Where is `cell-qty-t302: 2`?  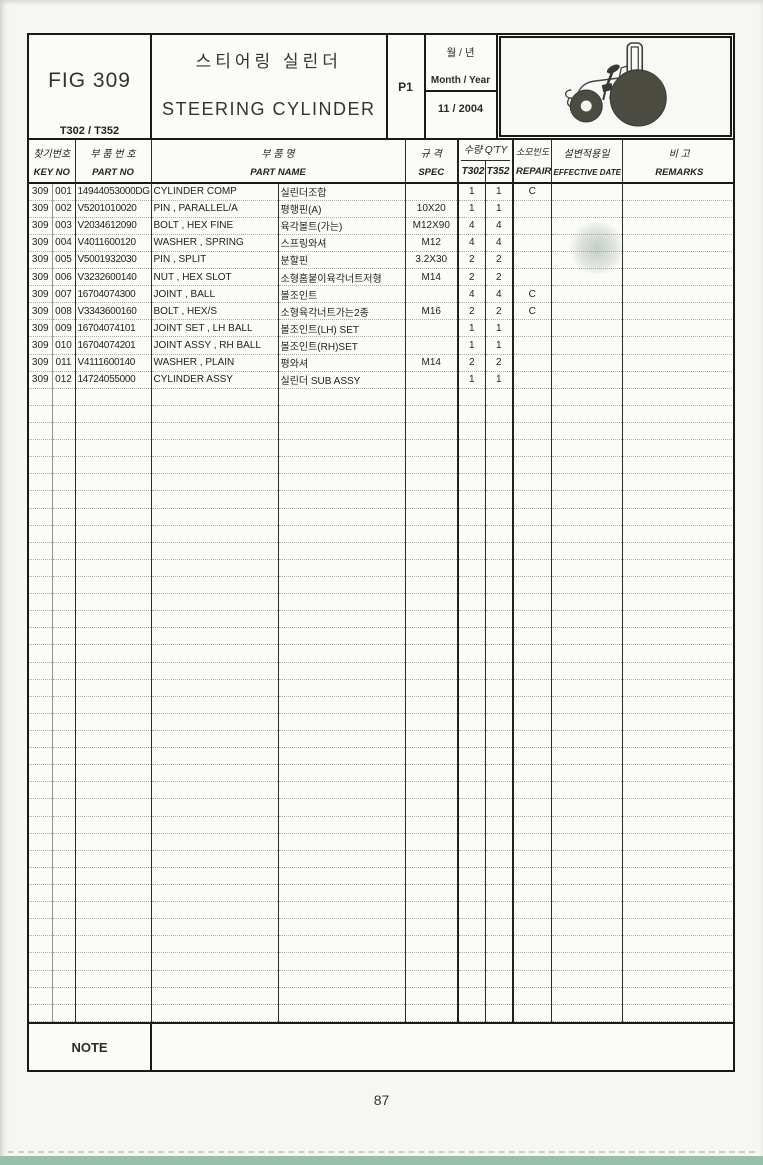 cell-qty-t302: 2 is located at coordinates (472, 260).